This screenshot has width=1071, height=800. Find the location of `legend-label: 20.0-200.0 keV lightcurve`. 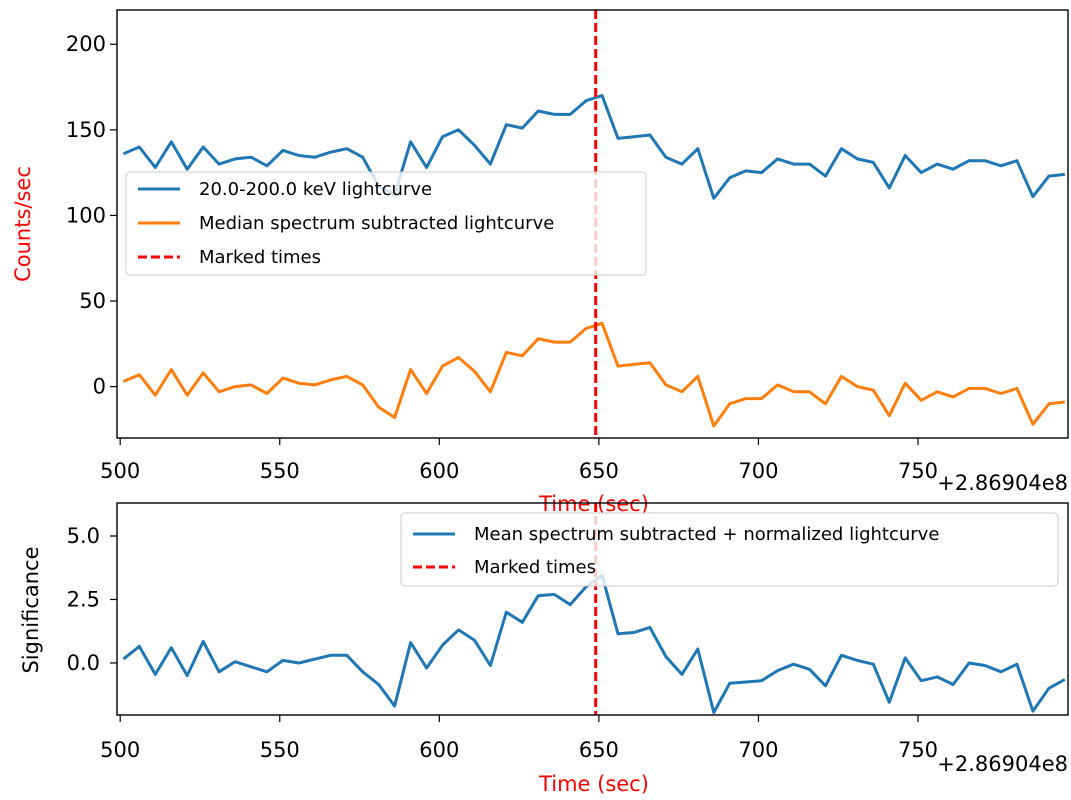

legend-label: 20.0-200.0 keV lightcurve is located at coordinates (315, 189).